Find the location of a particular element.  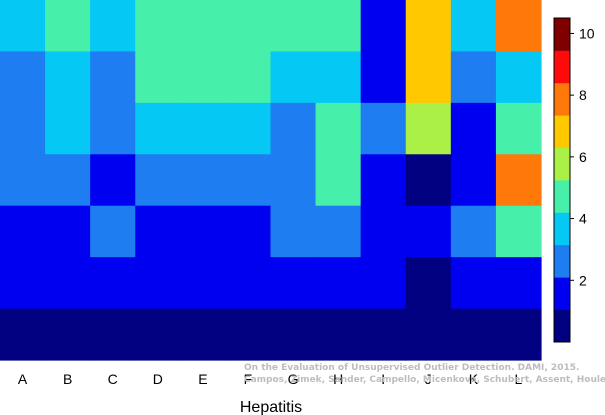

x-tick-label-B: B is located at coordinates (67, 379).